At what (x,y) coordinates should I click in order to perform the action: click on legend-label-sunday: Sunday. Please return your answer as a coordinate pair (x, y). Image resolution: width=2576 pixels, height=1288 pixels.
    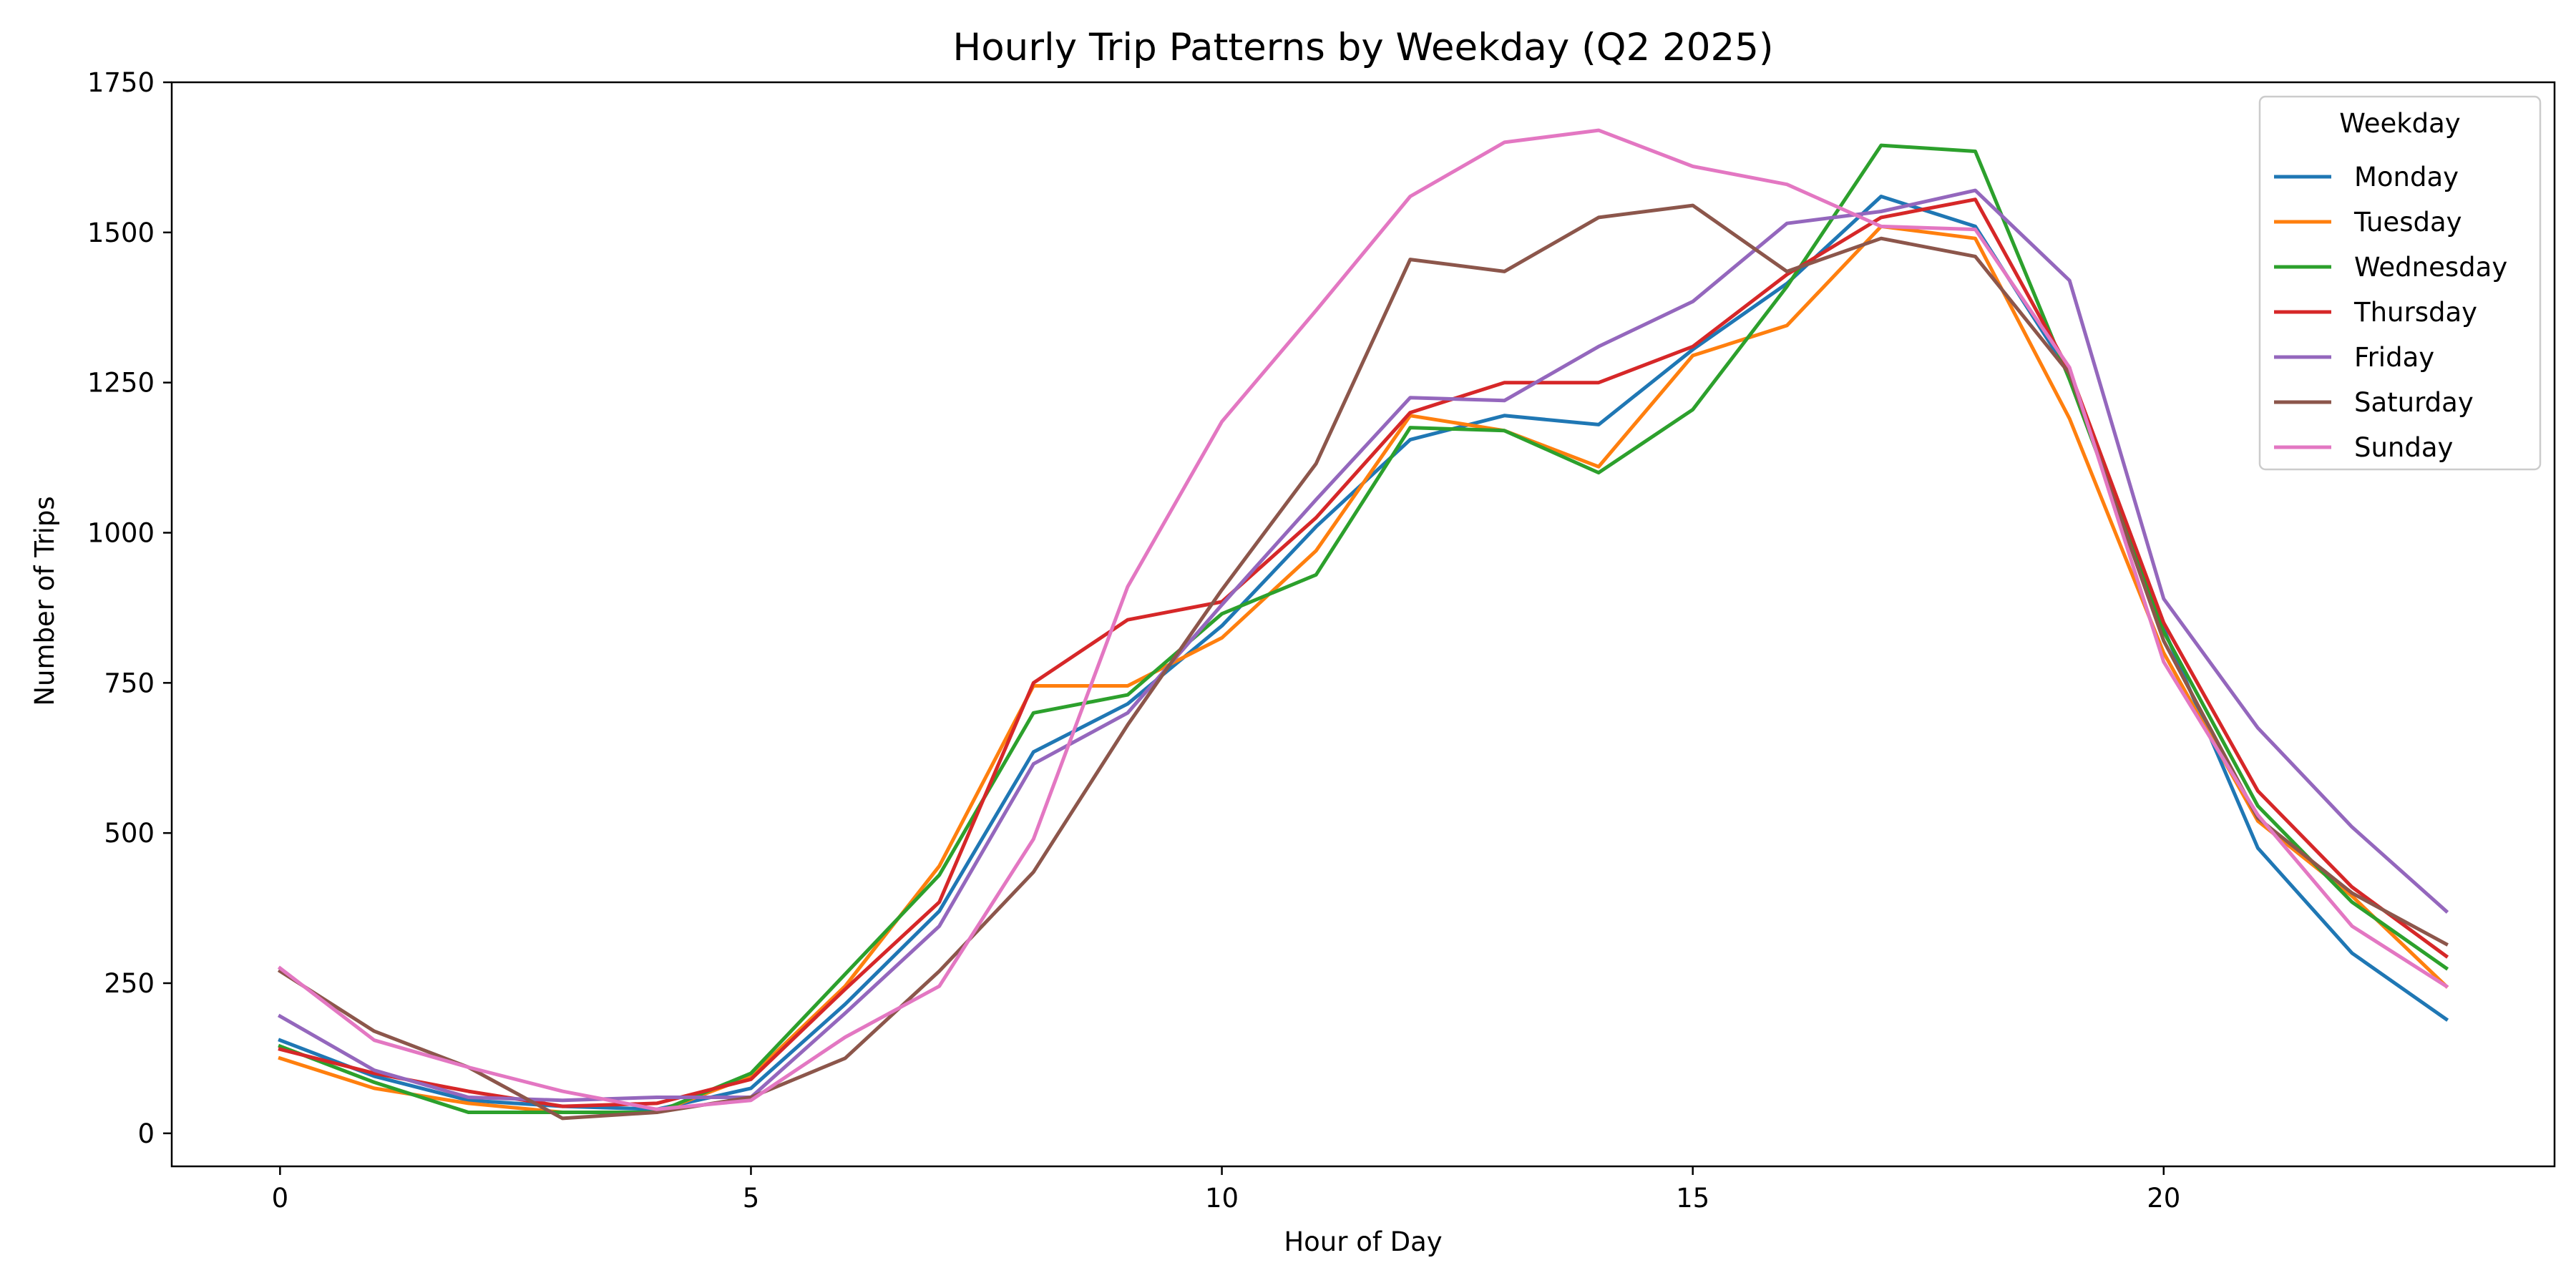
    Looking at the image, I should click on (2403, 447).